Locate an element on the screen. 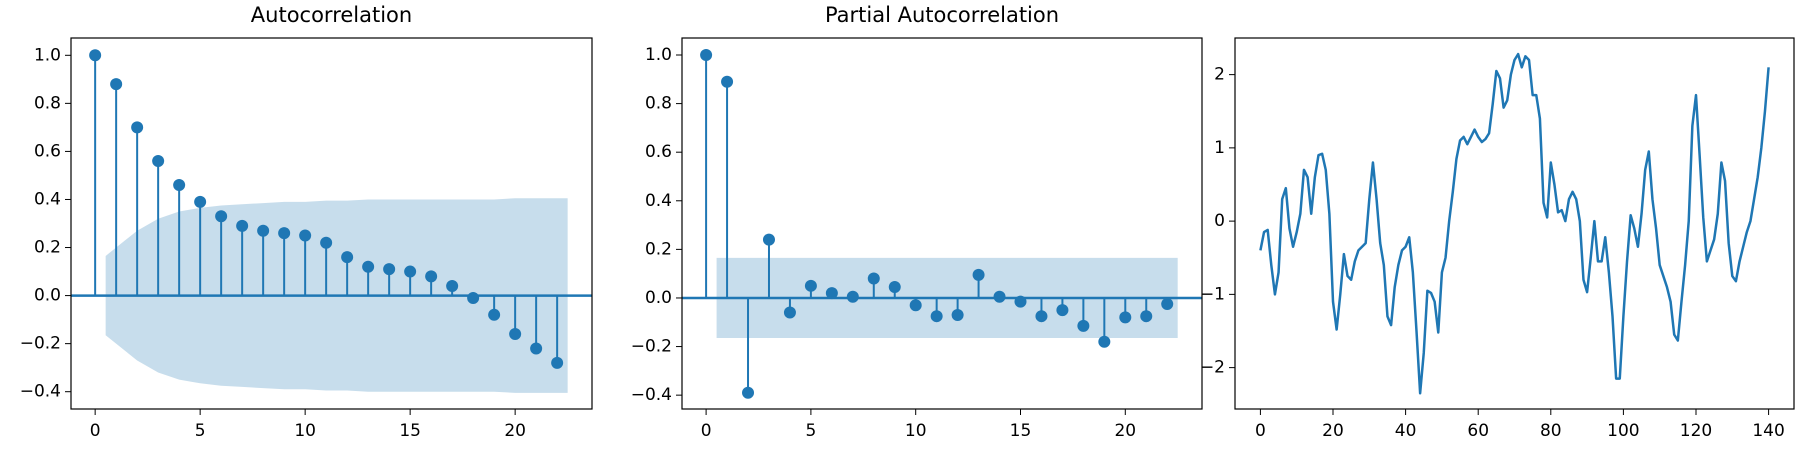 The image size is (1800, 450). chart-title: Autocorrelation is located at coordinates (331, 15).